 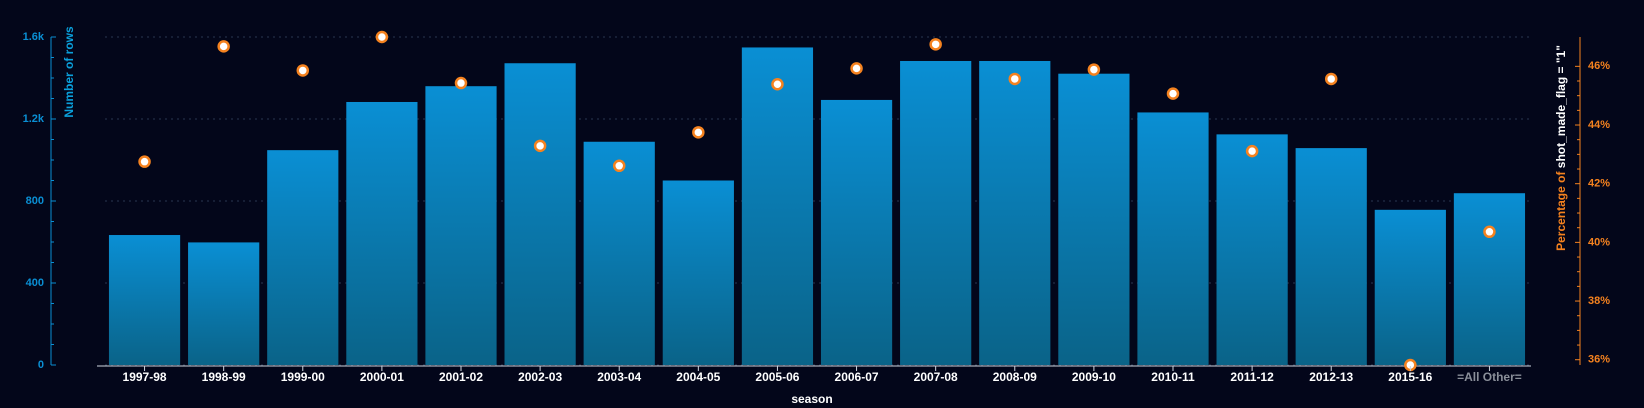 What do you see at coordinates (1599, 242) in the screenshot?
I see `y2-tick-label: 40%` at bounding box center [1599, 242].